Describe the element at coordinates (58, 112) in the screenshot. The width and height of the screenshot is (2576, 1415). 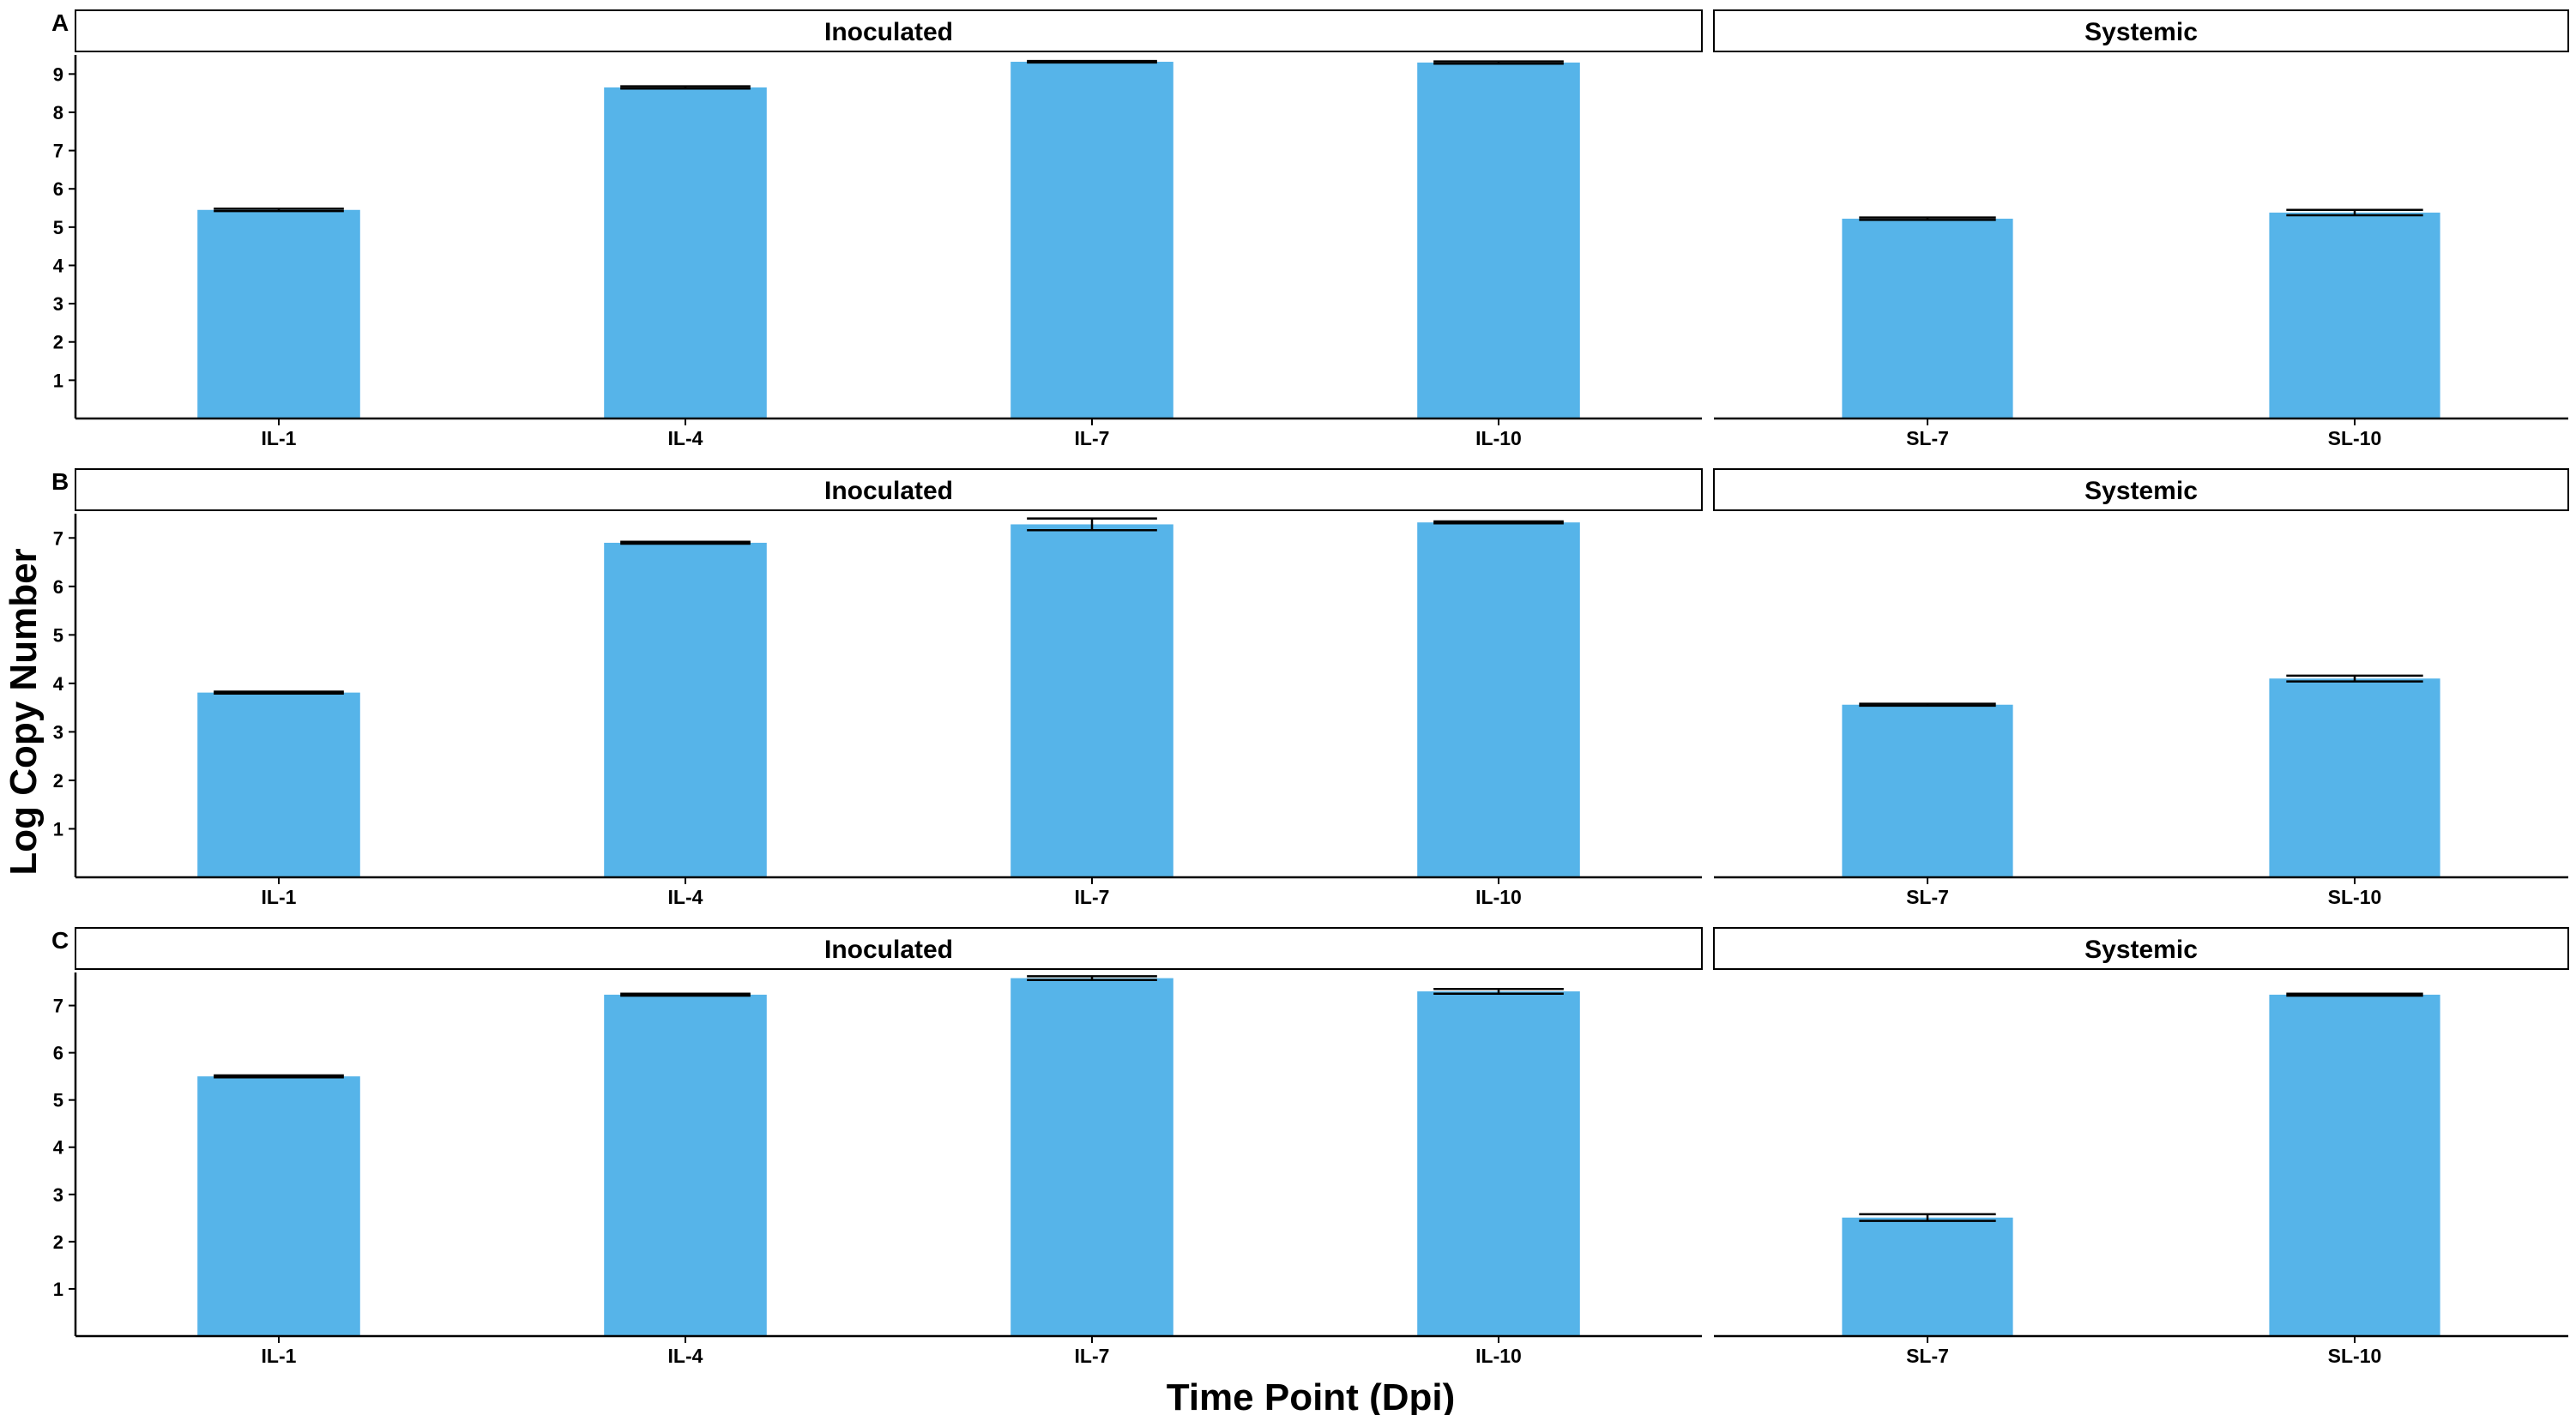
I see `y-tick-label: 8` at that location.